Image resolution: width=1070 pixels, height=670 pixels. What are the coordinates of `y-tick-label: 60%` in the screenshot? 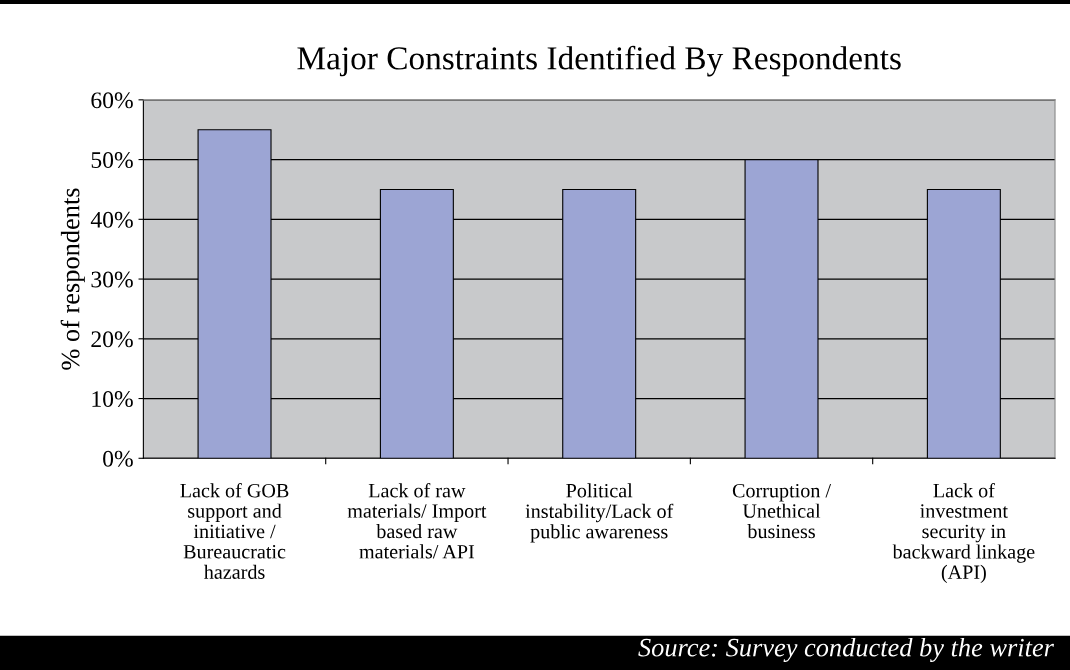 It's located at (112, 100).